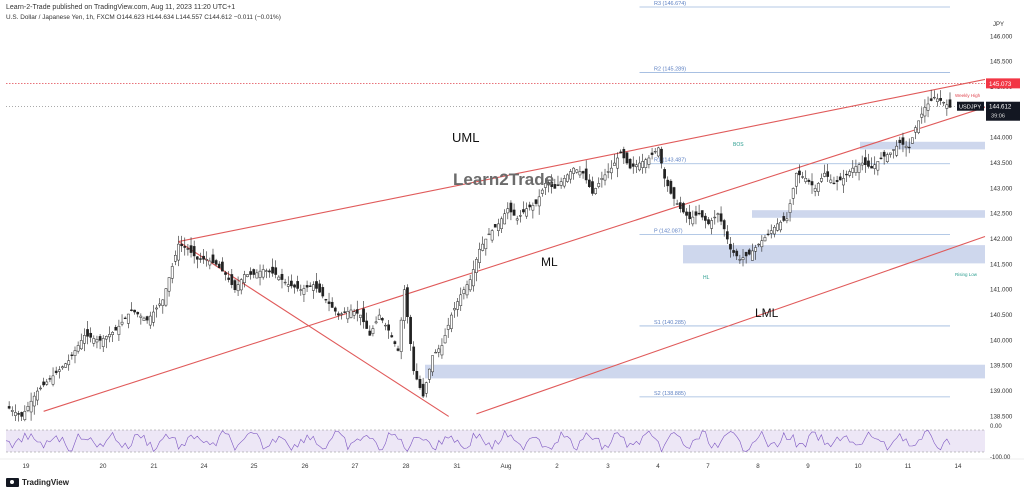  Describe the element at coordinates (1001, 290) in the screenshot. I see `price-axis-label: 141.000` at that location.